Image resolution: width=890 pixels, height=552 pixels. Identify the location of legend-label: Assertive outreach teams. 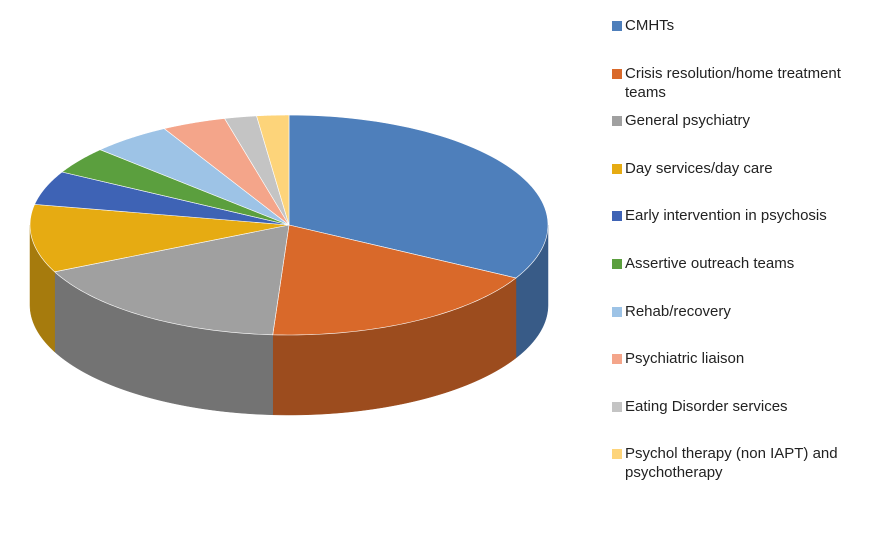
(710, 263).